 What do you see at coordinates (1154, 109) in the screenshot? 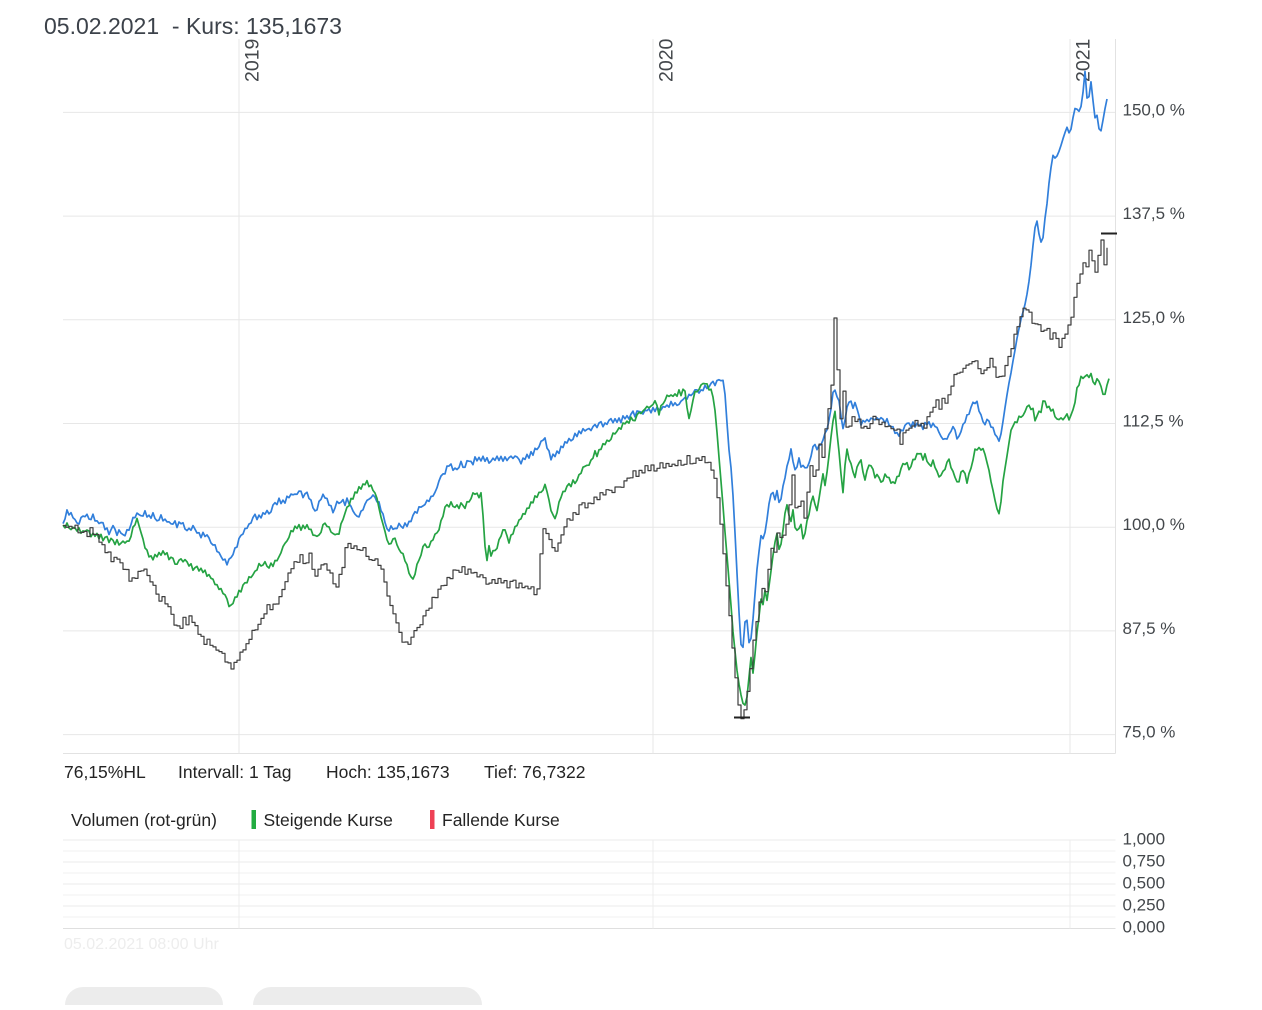
I see `svg-text: 150,0 %` at bounding box center [1154, 109].